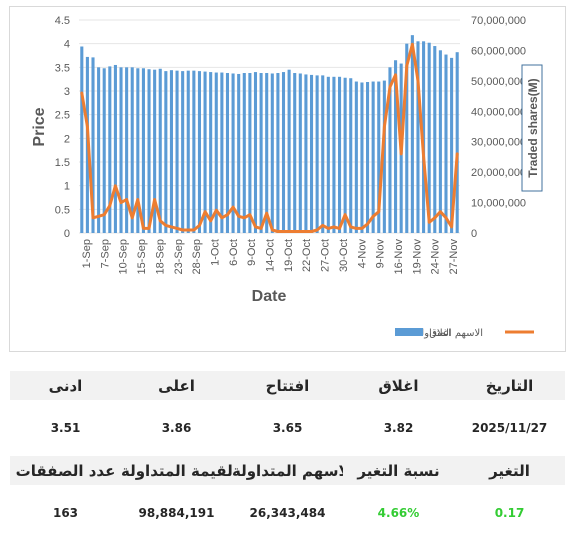 The image size is (571, 541). What do you see at coordinates (87, 253) in the screenshot?
I see `x-tick-label: 1-Sep` at bounding box center [87, 253].